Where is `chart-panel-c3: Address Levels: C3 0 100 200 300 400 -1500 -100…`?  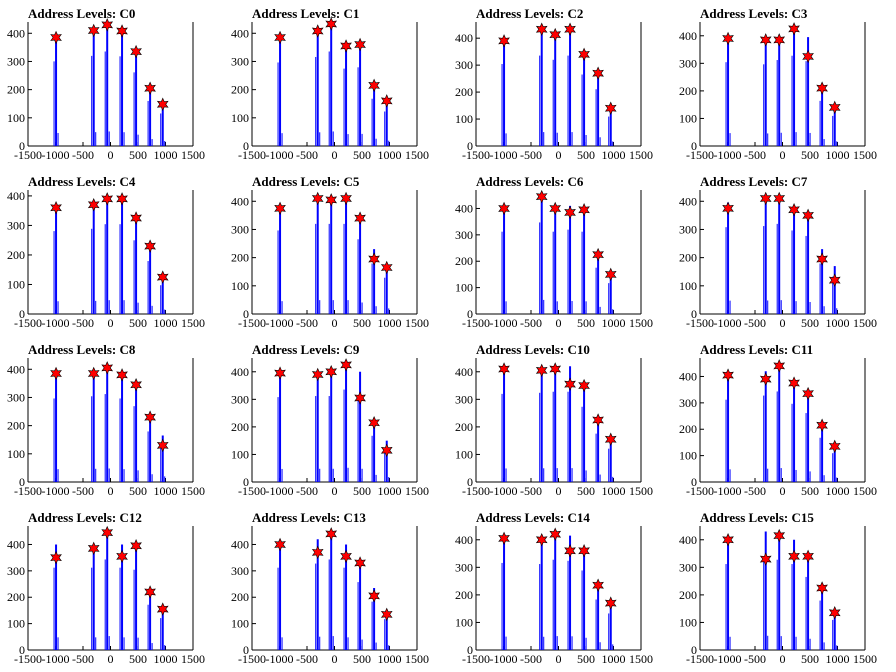
chart-panel-c3: Address Levels: C3 0 100 200 300 400 -1500 -100… is located at coordinates (778, 84).